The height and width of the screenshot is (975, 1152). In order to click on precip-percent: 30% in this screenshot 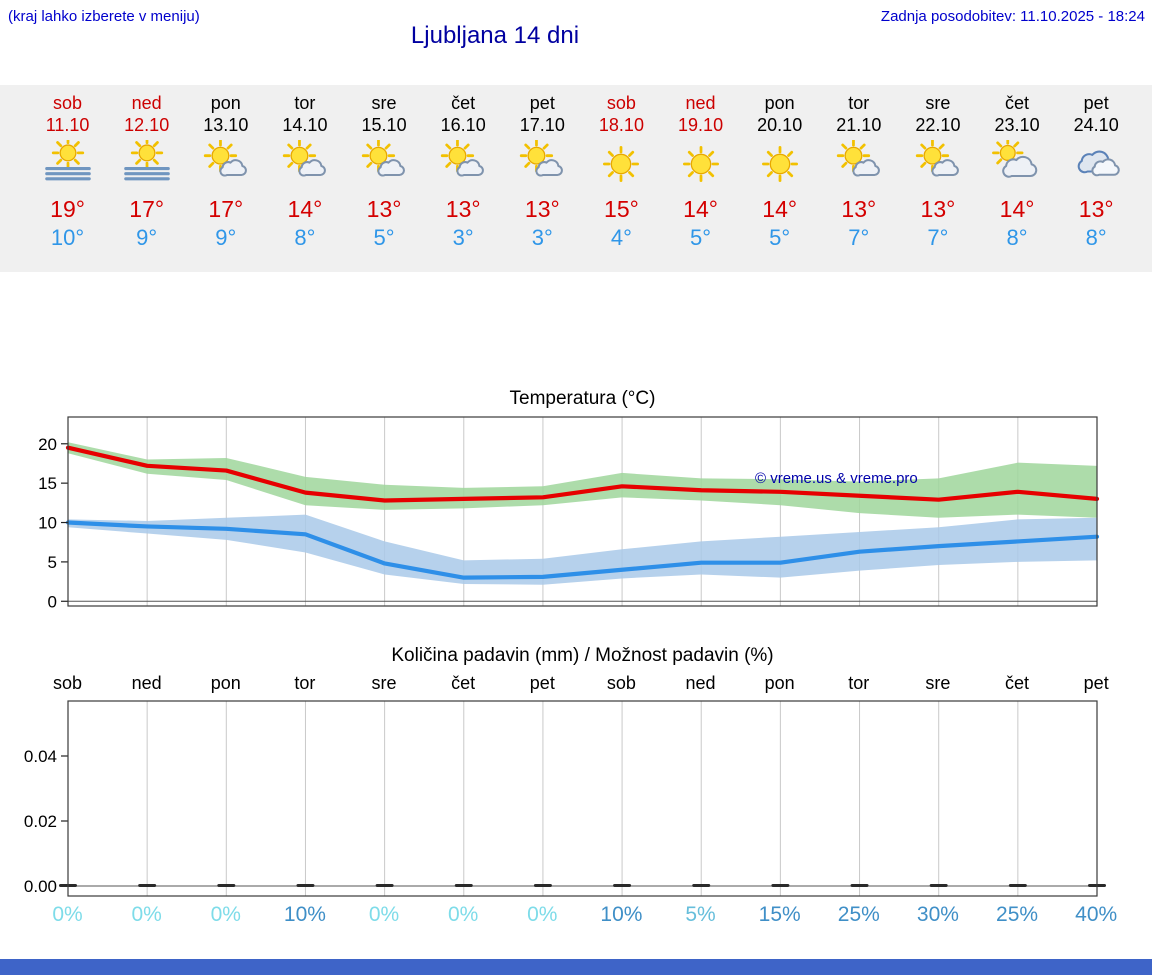, I will do `click(937, 914)`.